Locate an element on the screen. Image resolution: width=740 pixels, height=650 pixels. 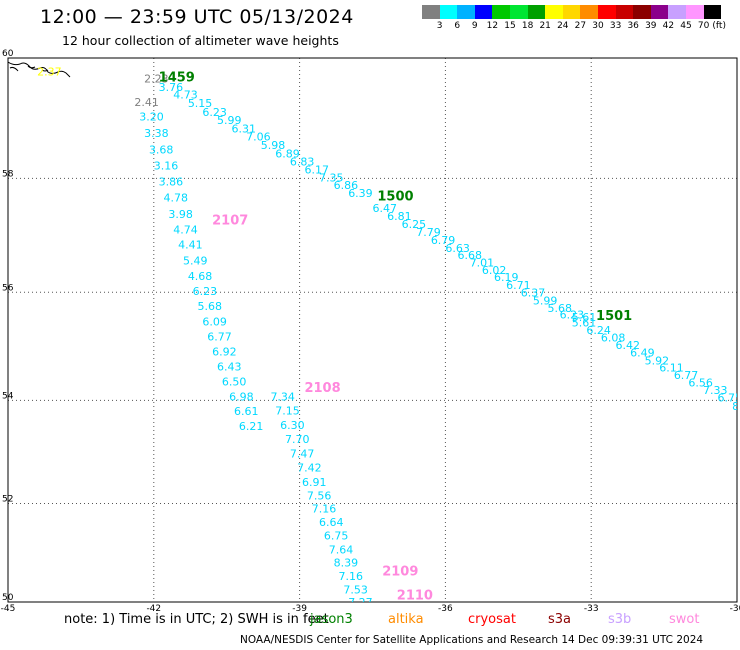
wave-height-label: 4.74 is located at coordinates (185, 229).